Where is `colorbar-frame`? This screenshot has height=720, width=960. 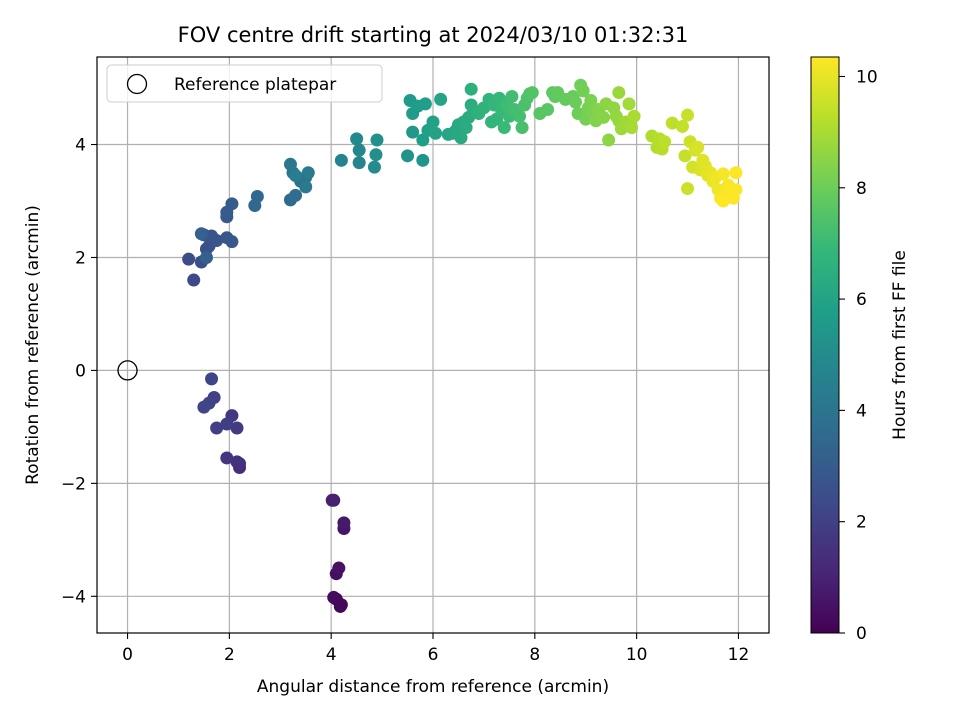 colorbar-frame is located at coordinates (825, 345).